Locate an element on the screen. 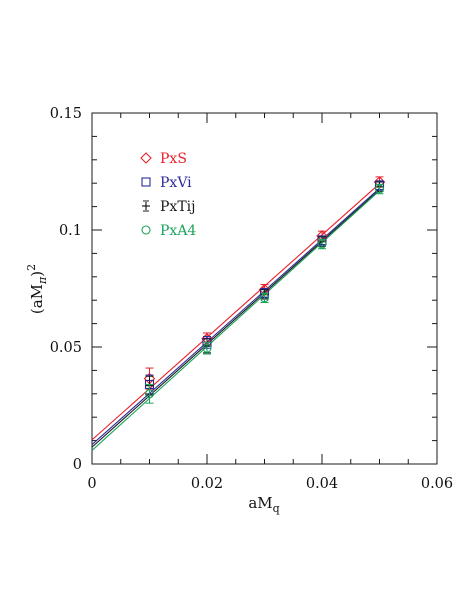 The image size is (460, 595). legend: PxS PxVi PxTij PxA4 is located at coordinates (168, 195).